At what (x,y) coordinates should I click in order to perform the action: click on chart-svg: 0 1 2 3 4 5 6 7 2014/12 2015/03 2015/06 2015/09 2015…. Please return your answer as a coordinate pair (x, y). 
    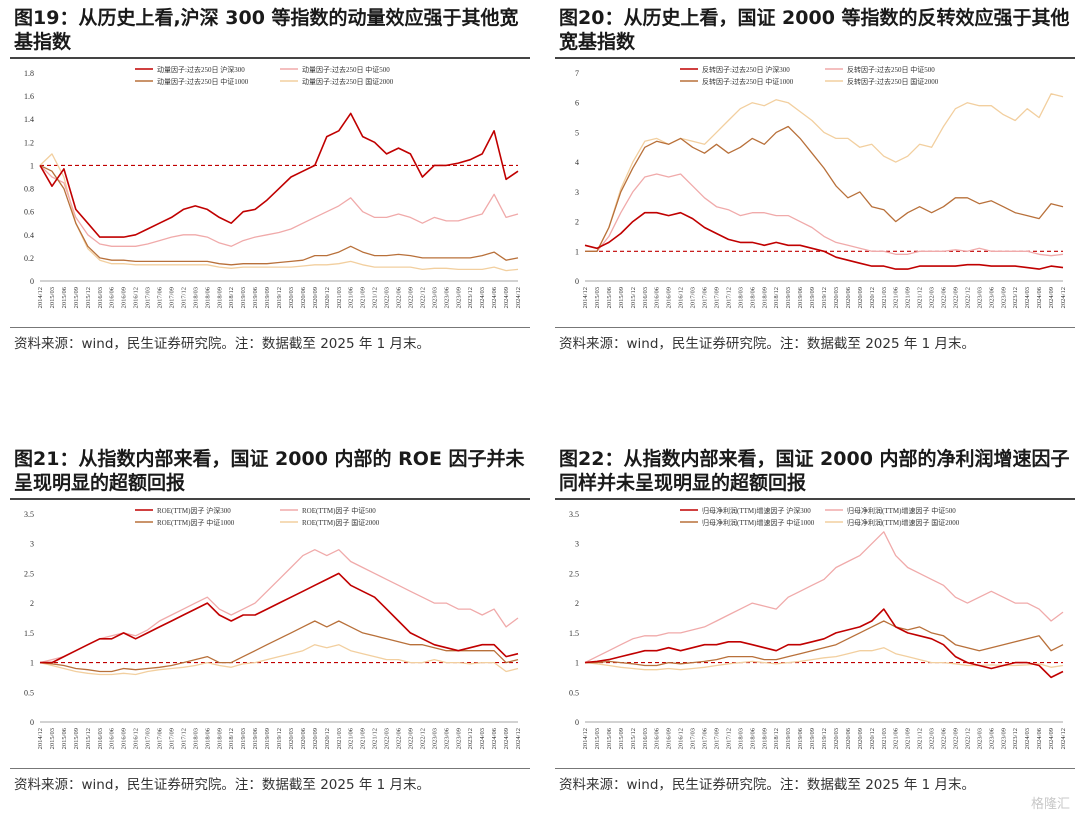
    Looking at the image, I should click on (821, 186).